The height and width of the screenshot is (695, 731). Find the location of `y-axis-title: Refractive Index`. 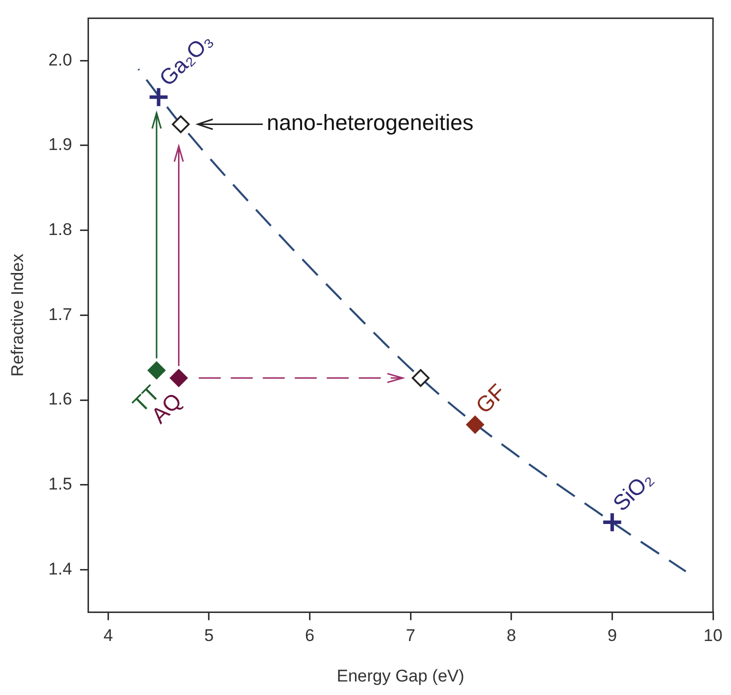

y-axis-title: Refractive Index is located at coordinates (17, 315).